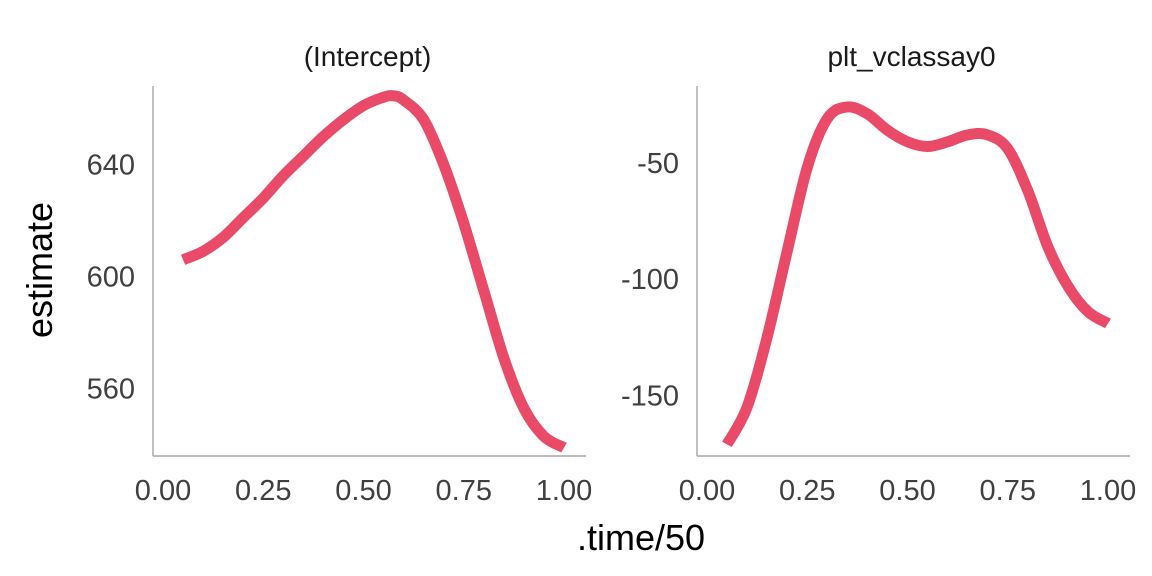 The image size is (1152, 576). I want to click on y-axis-title: estimate, so click(39, 270).